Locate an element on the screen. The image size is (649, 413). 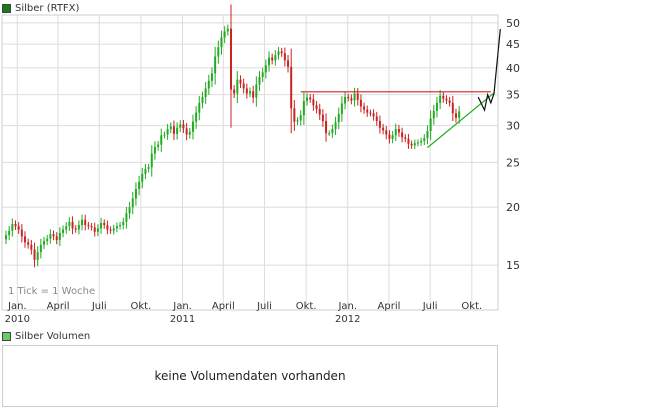
y-tick-label: 40 is located at coordinates (513, 68).